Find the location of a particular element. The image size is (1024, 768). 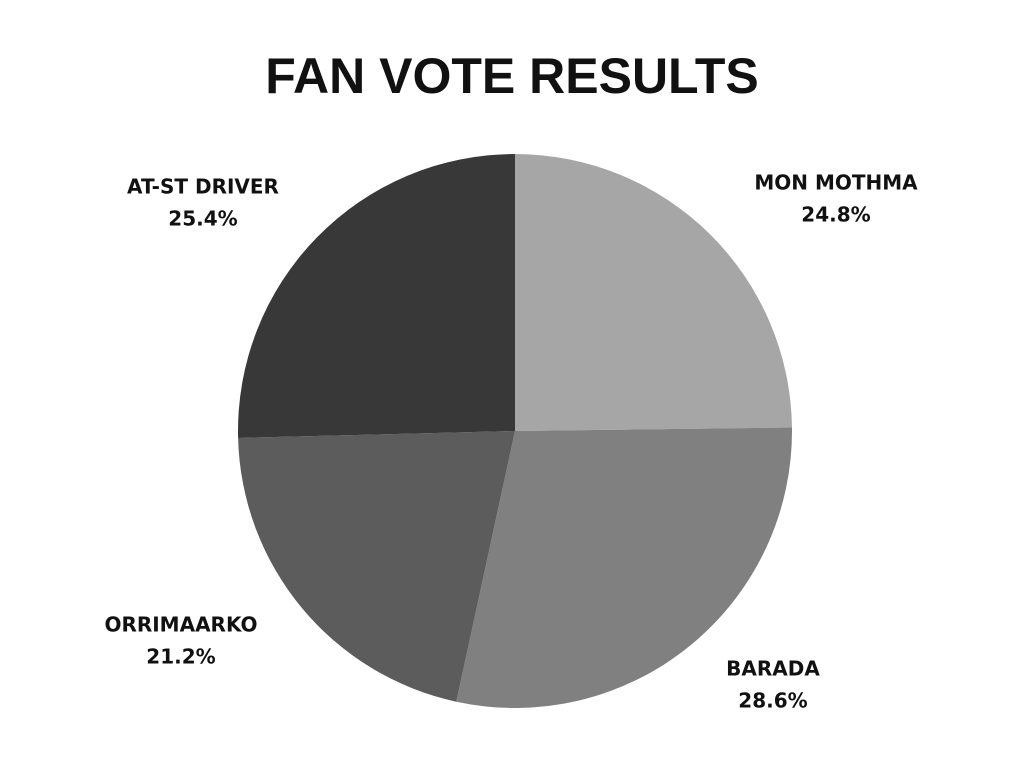

slice-label: BARADA is located at coordinates (773, 669).